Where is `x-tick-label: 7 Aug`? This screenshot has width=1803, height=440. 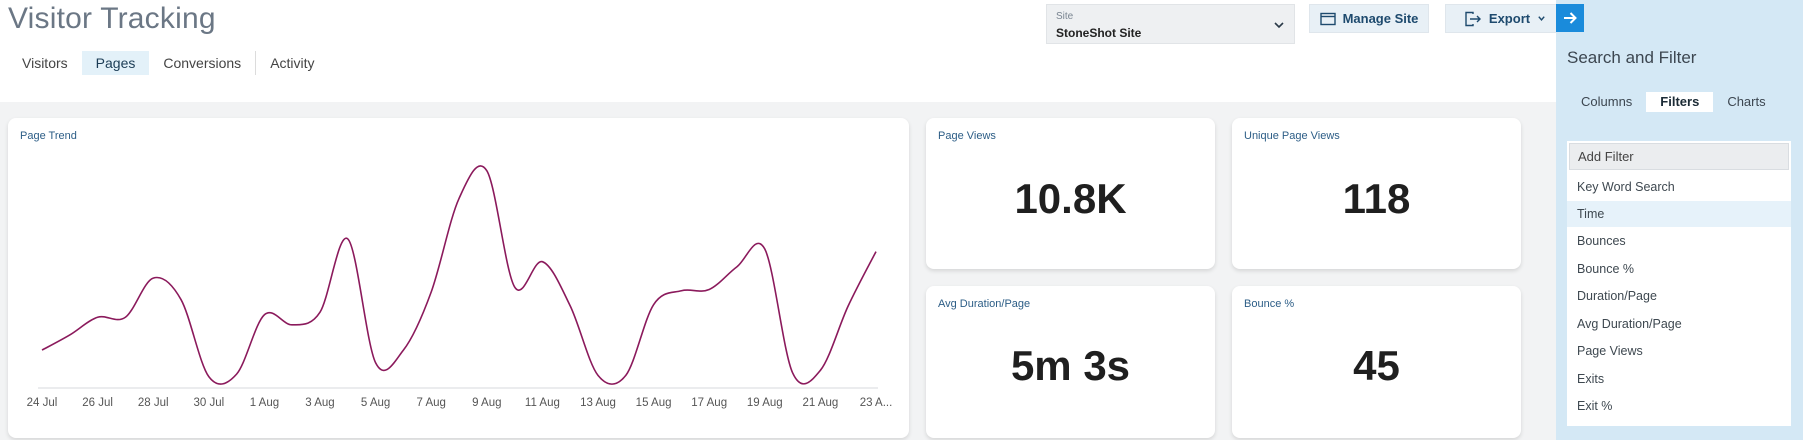 x-tick-label: 7 Aug is located at coordinates (430, 403).